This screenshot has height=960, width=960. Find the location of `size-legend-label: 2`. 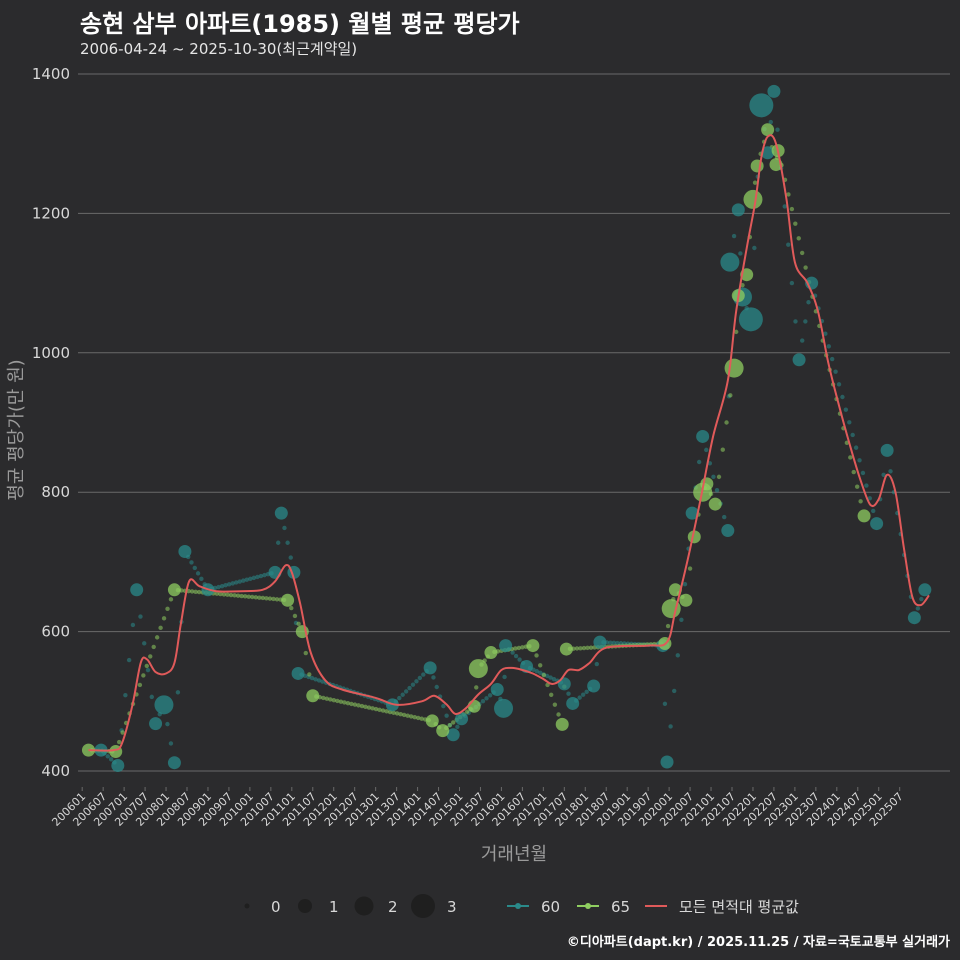

size-legend-label: 2 is located at coordinates (393, 907).